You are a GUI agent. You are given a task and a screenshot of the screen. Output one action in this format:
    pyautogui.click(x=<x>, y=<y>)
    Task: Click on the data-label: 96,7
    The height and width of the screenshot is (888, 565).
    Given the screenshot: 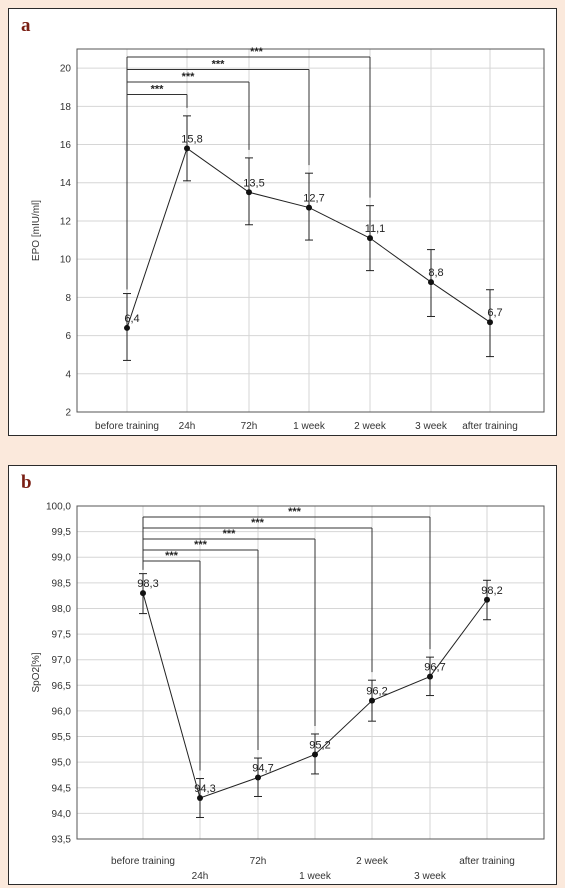 What is the action you would take?
    pyautogui.click(x=434, y=668)
    